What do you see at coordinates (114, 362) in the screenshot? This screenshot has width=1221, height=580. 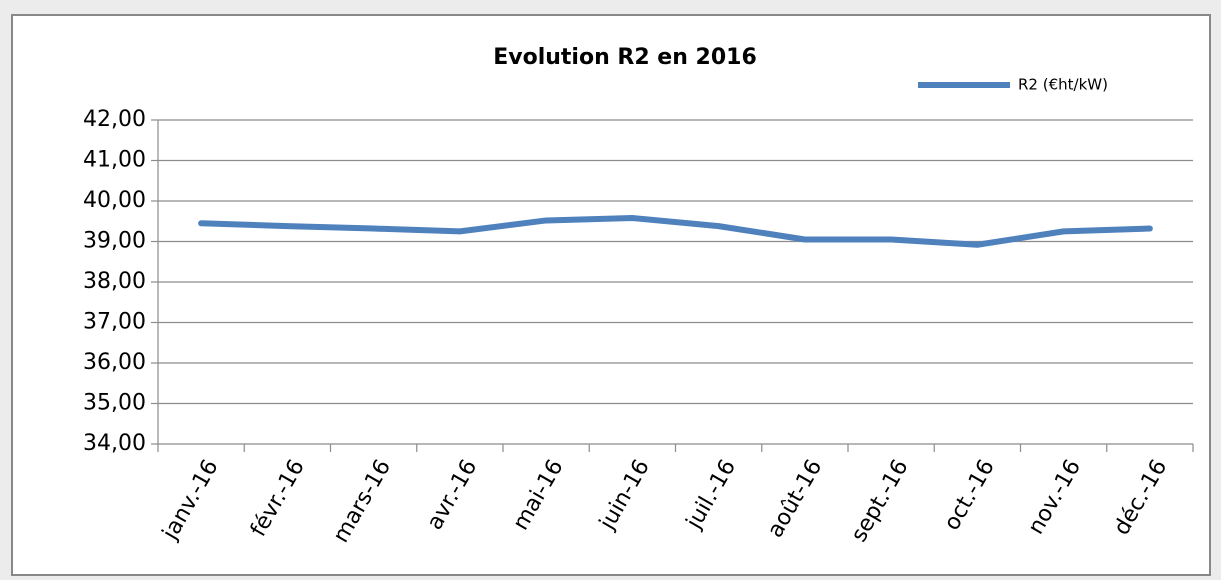 I see `y-tick-label: 36,00` at bounding box center [114, 362].